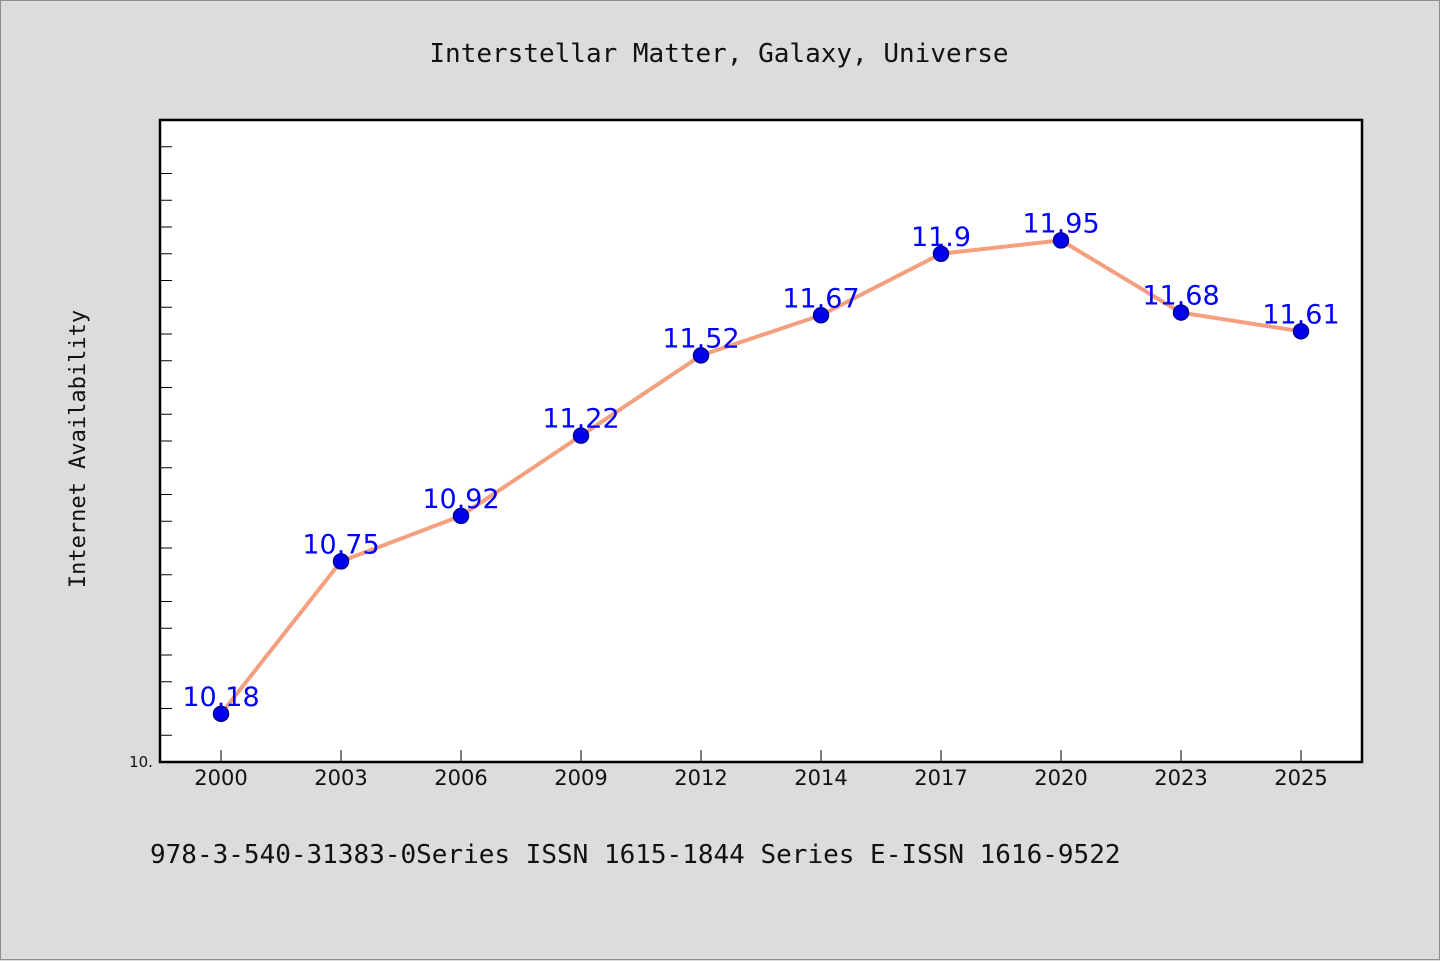  What do you see at coordinates (580, 419) in the screenshot?
I see `data-label: 11.22` at bounding box center [580, 419].